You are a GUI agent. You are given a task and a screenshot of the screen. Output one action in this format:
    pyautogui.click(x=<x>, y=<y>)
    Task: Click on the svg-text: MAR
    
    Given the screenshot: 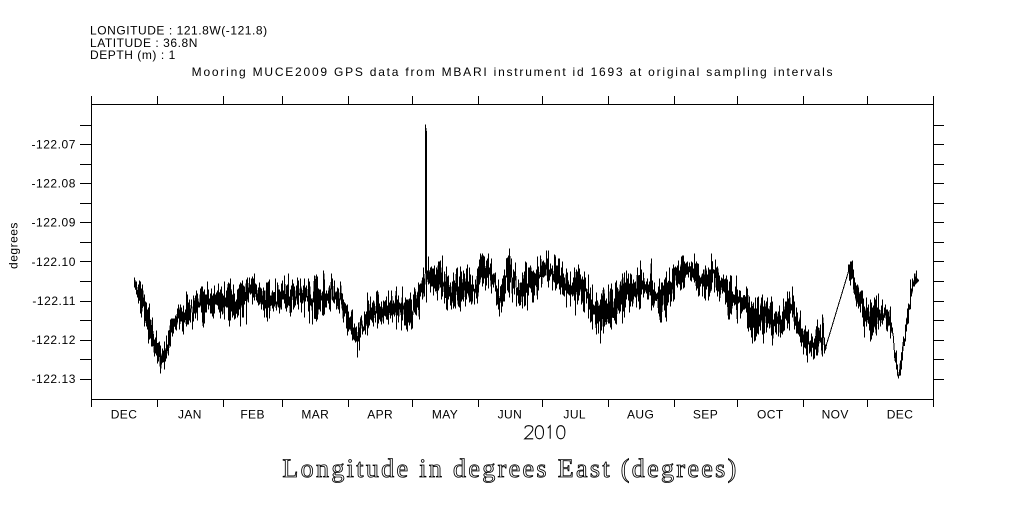 What is the action you would take?
    pyautogui.click(x=315, y=415)
    